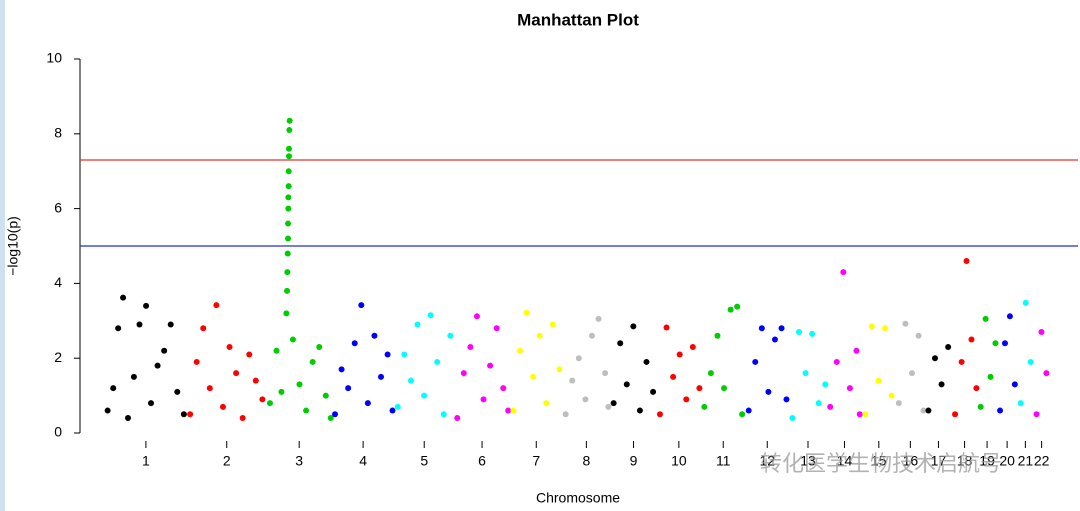  What do you see at coordinates (808, 461) in the screenshot?
I see `x-tick-label: 13` at bounding box center [808, 461].